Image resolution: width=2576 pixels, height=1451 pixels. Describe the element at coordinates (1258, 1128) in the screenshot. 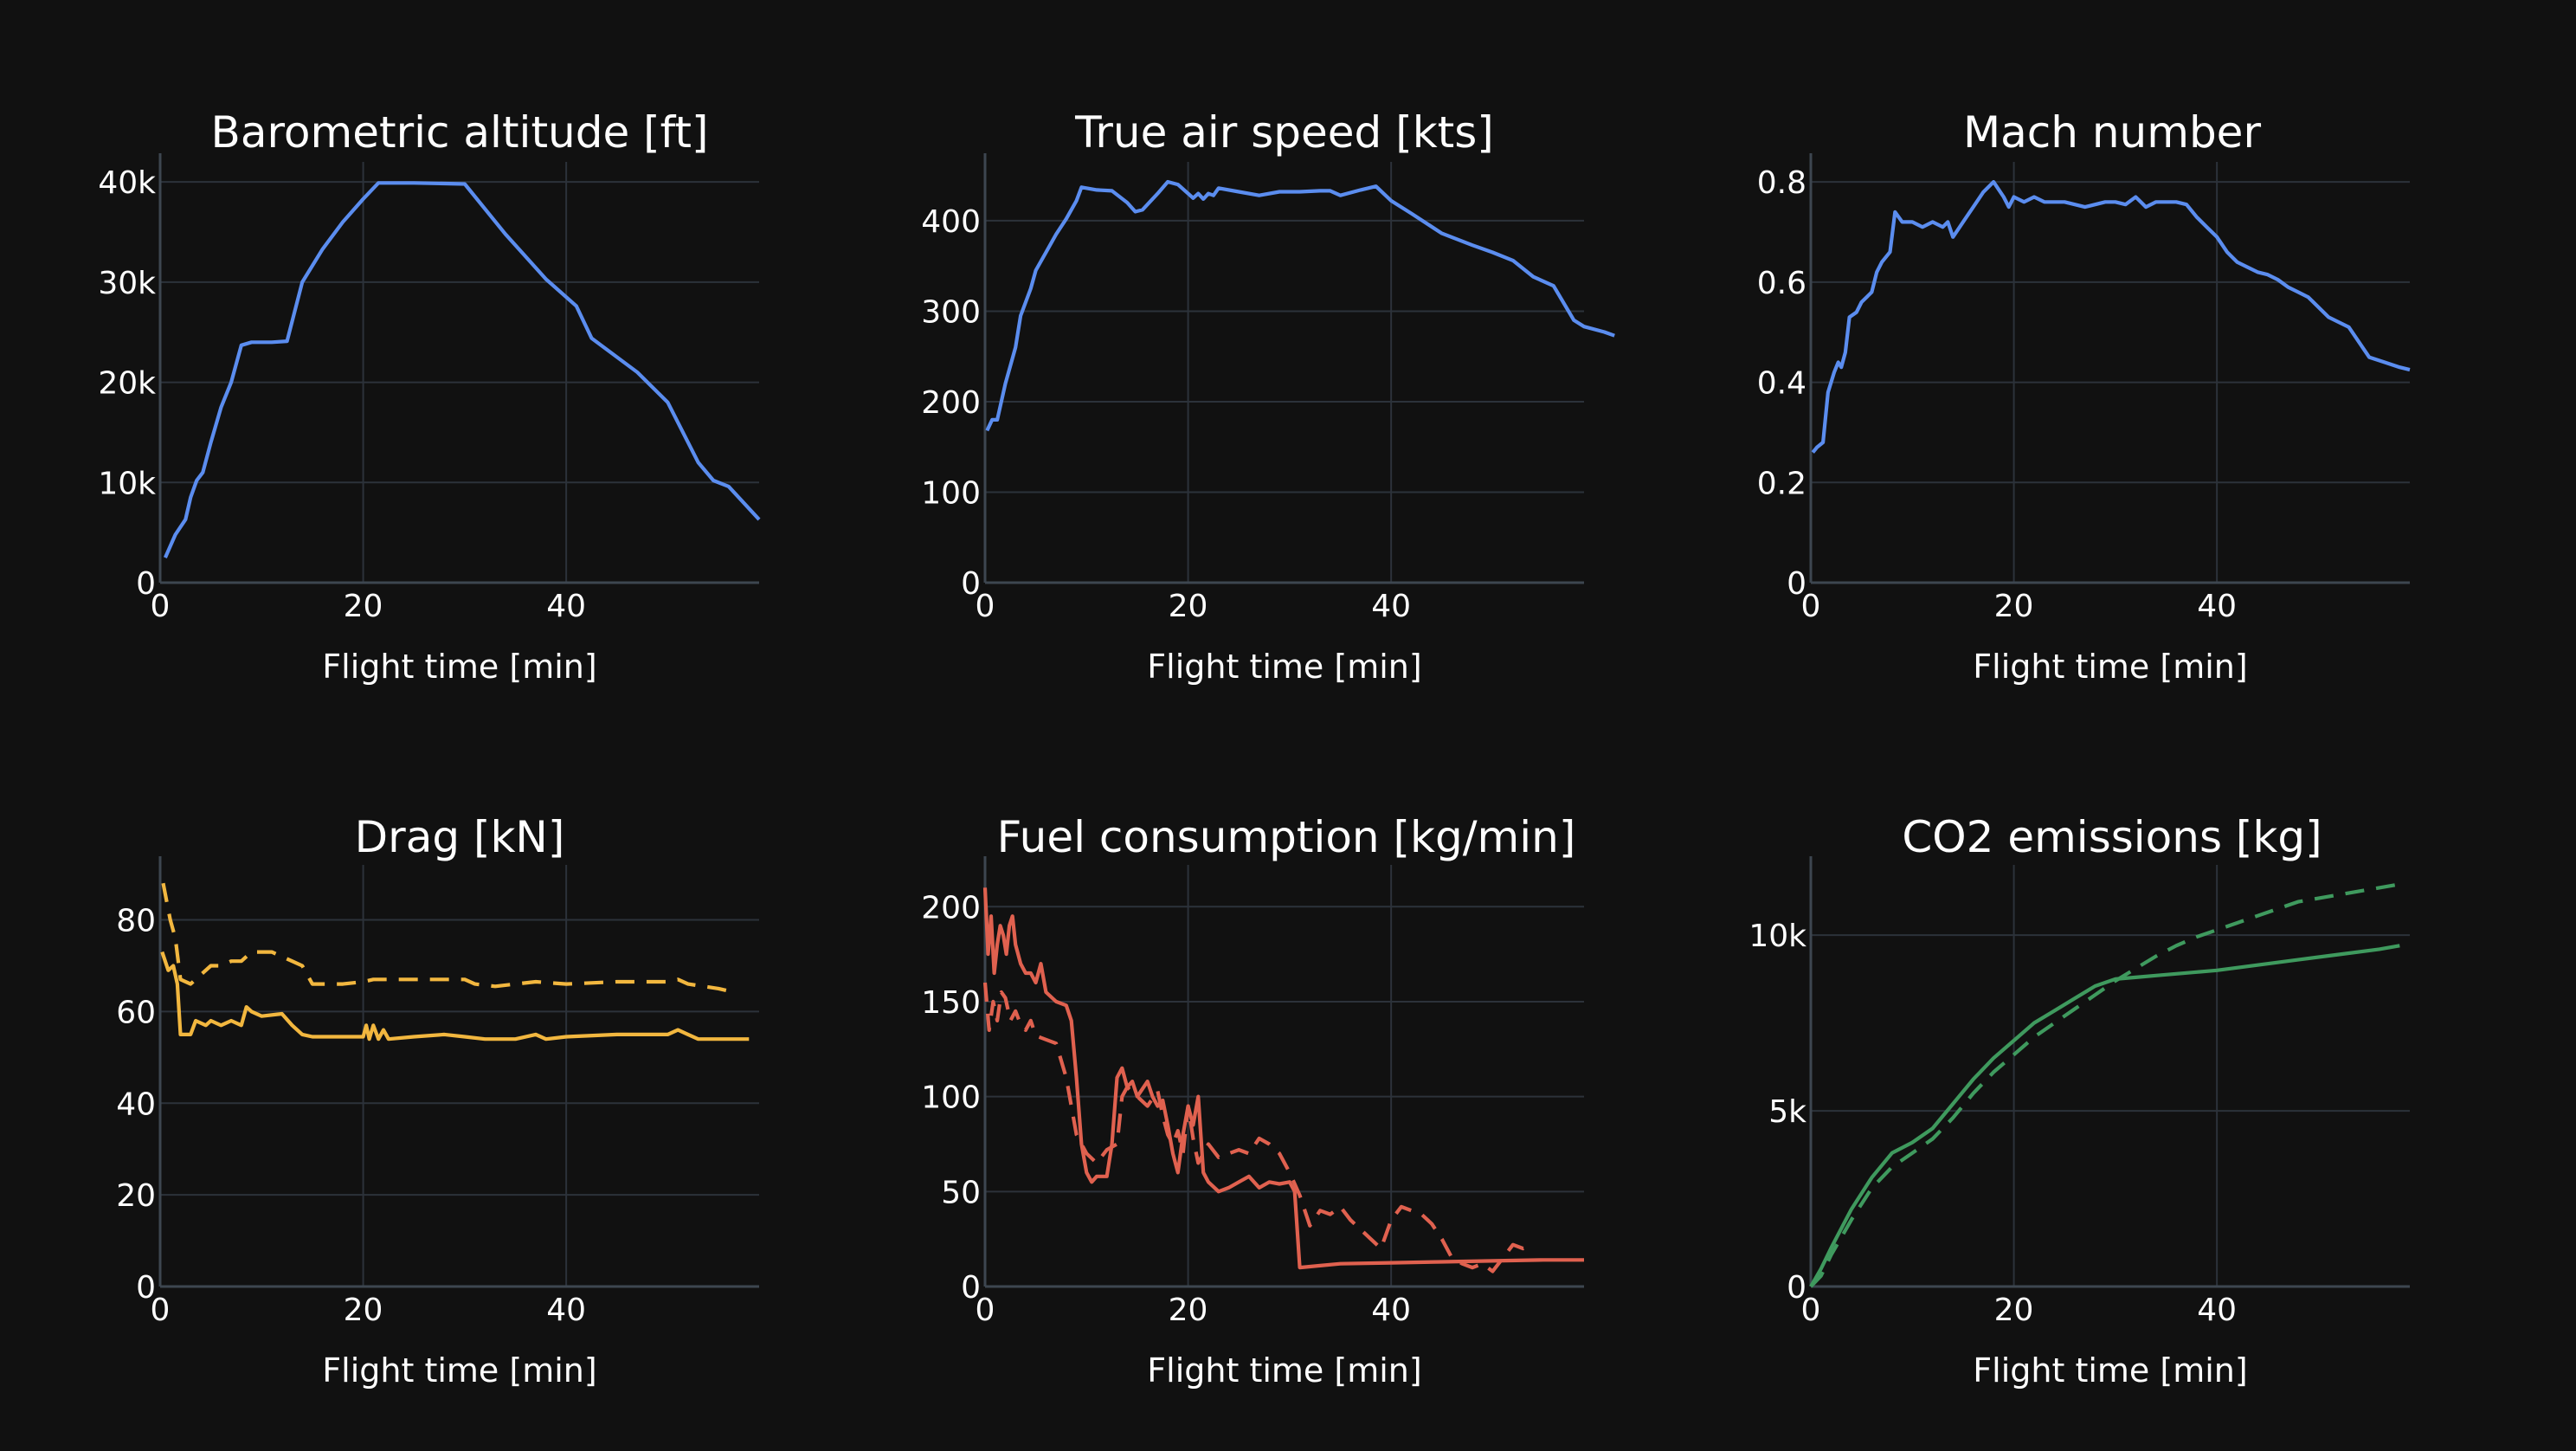

I see `fuel-consumption-series-line-dashed` at that location.